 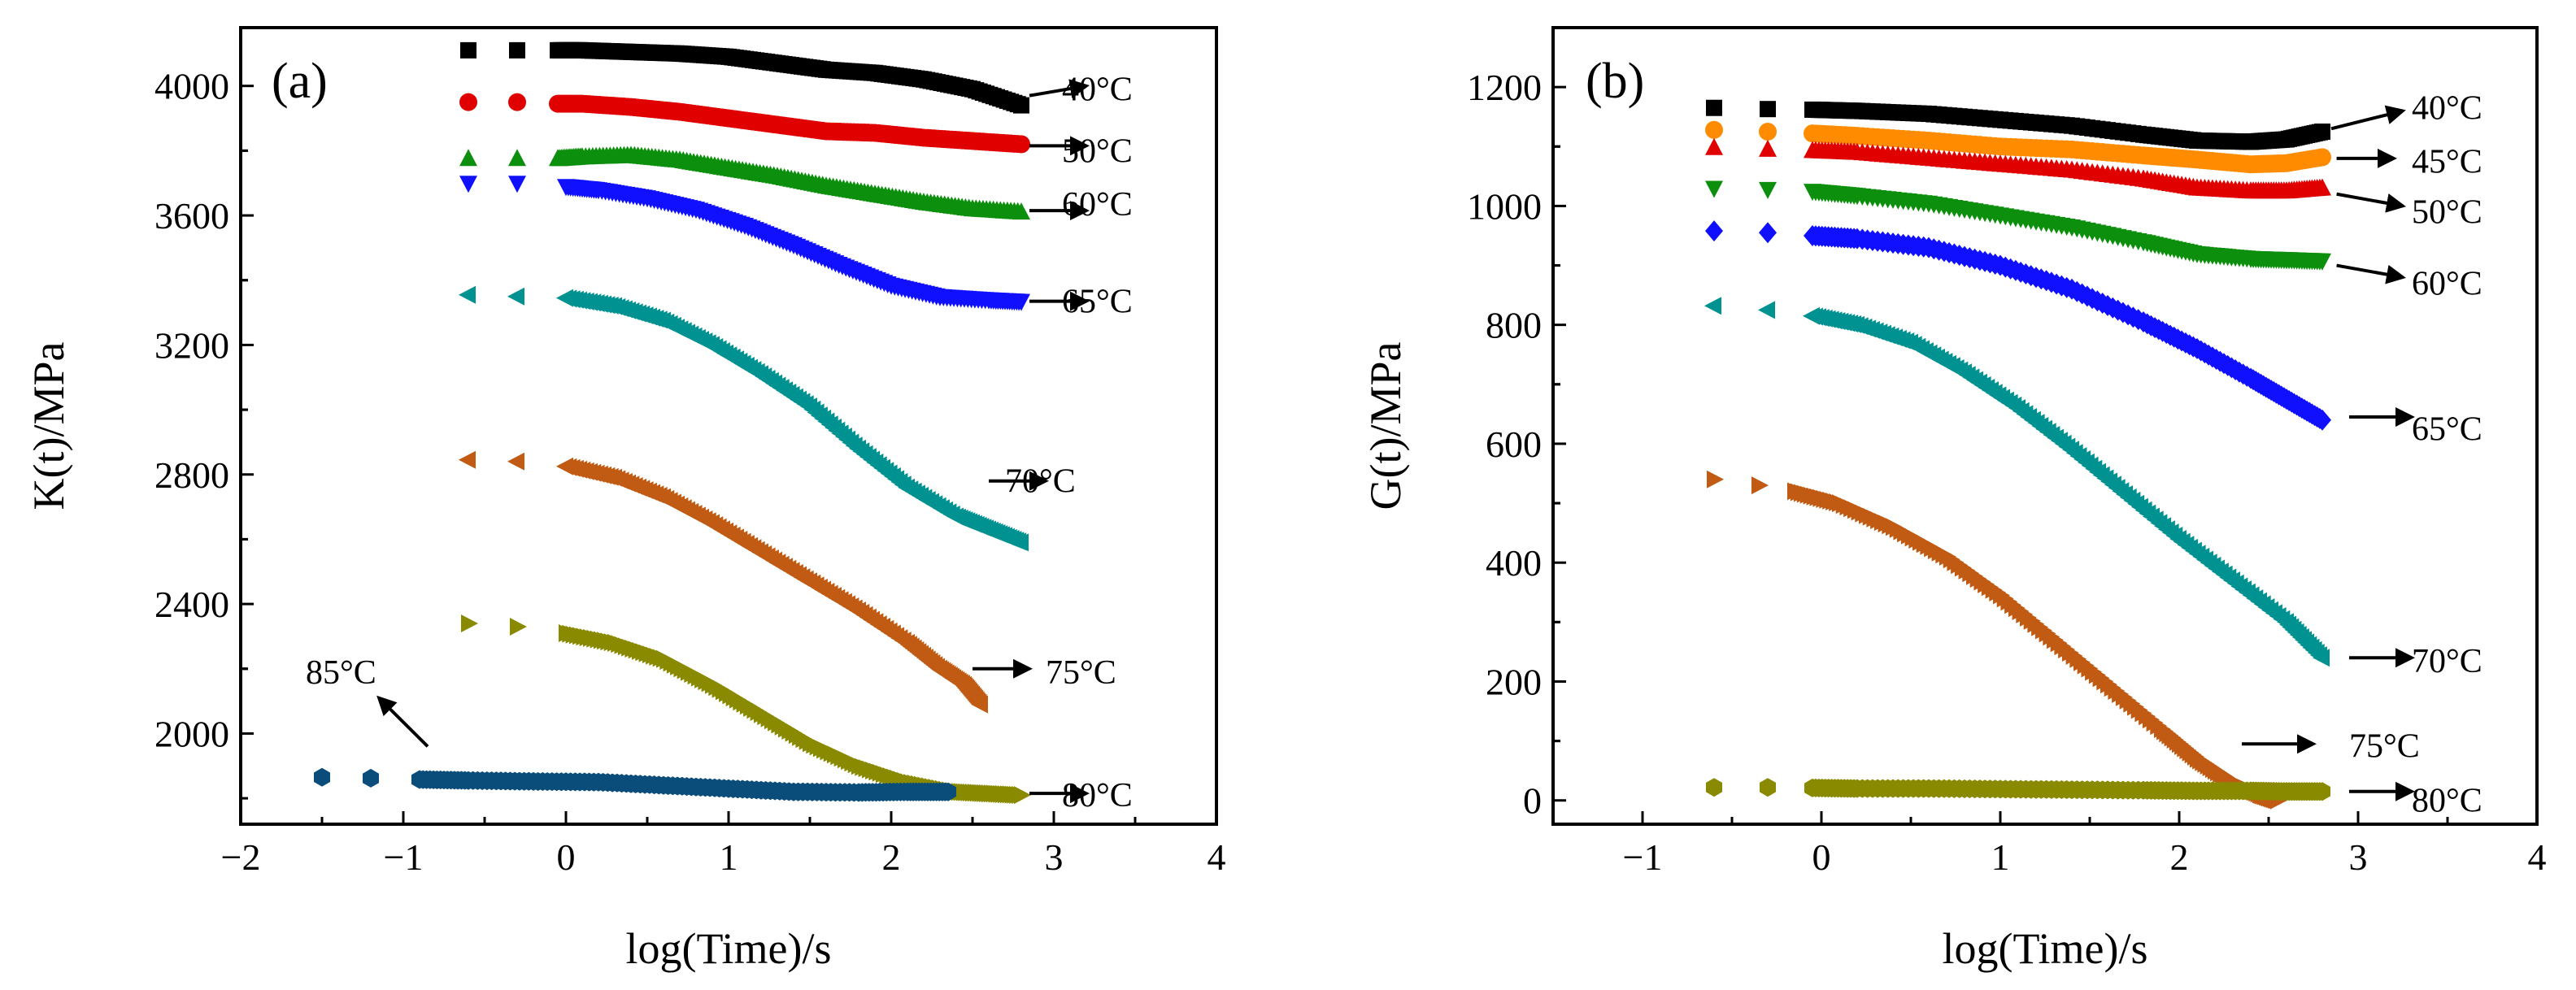 I want to click on y-tick-label: 600, so click(x=1514, y=444).